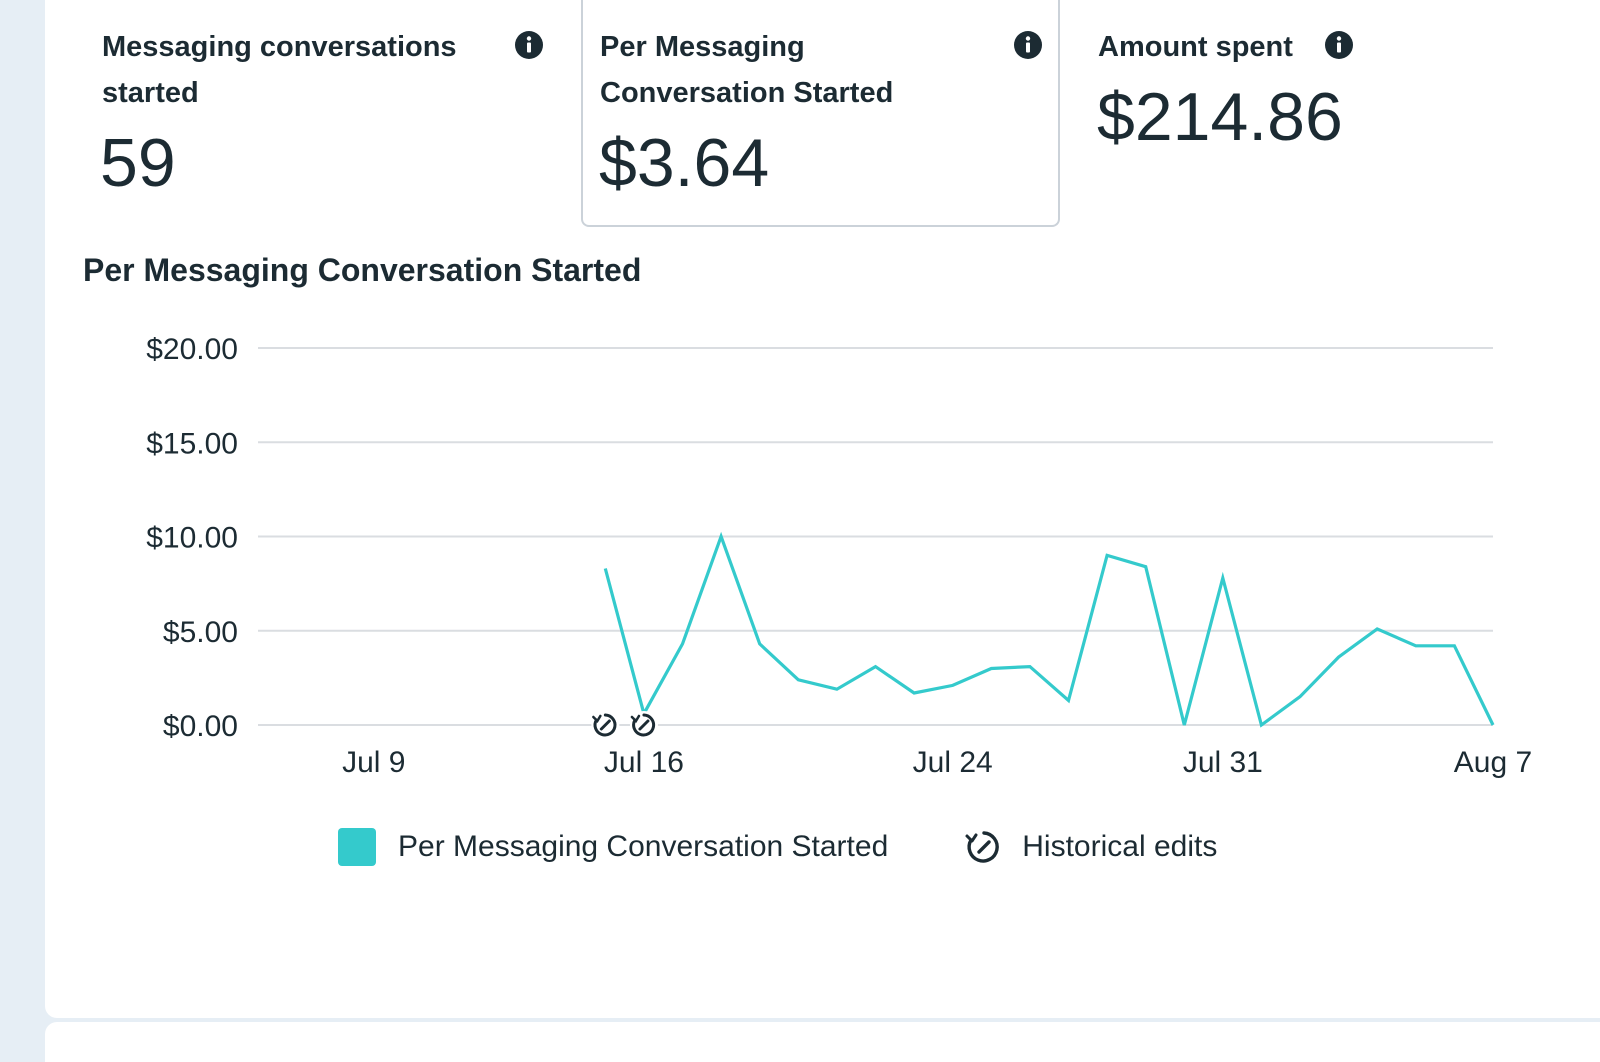  What do you see at coordinates (200, 726) in the screenshot?
I see `y-tick-label: $0.00` at bounding box center [200, 726].